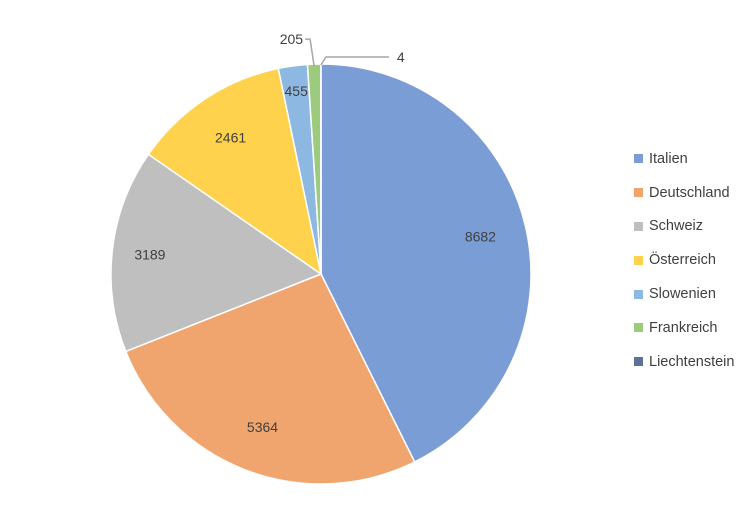 This screenshot has width=754, height=515. I want to click on legend-label: Slowenien, so click(682, 294).